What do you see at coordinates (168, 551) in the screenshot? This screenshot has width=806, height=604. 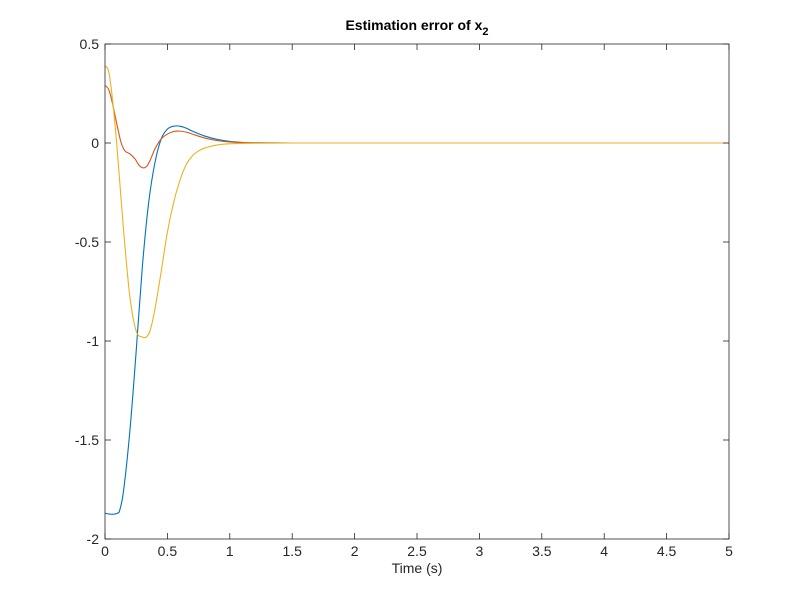 I see `x-tick-label: 0.5` at bounding box center [168, 551].